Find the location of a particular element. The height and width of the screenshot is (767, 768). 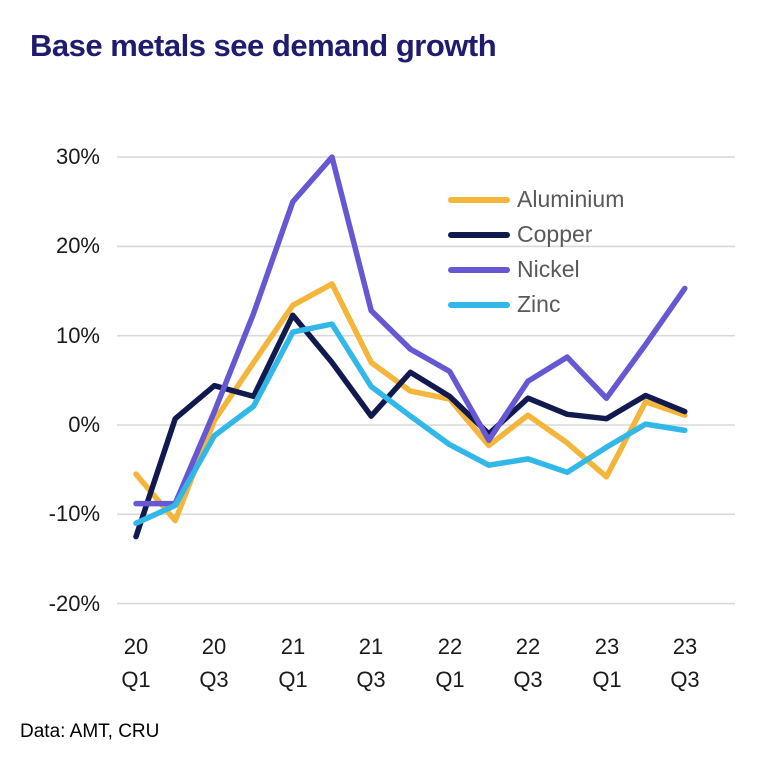

source-note: Data: AMT, CRU is located at coordinates (90, 731).